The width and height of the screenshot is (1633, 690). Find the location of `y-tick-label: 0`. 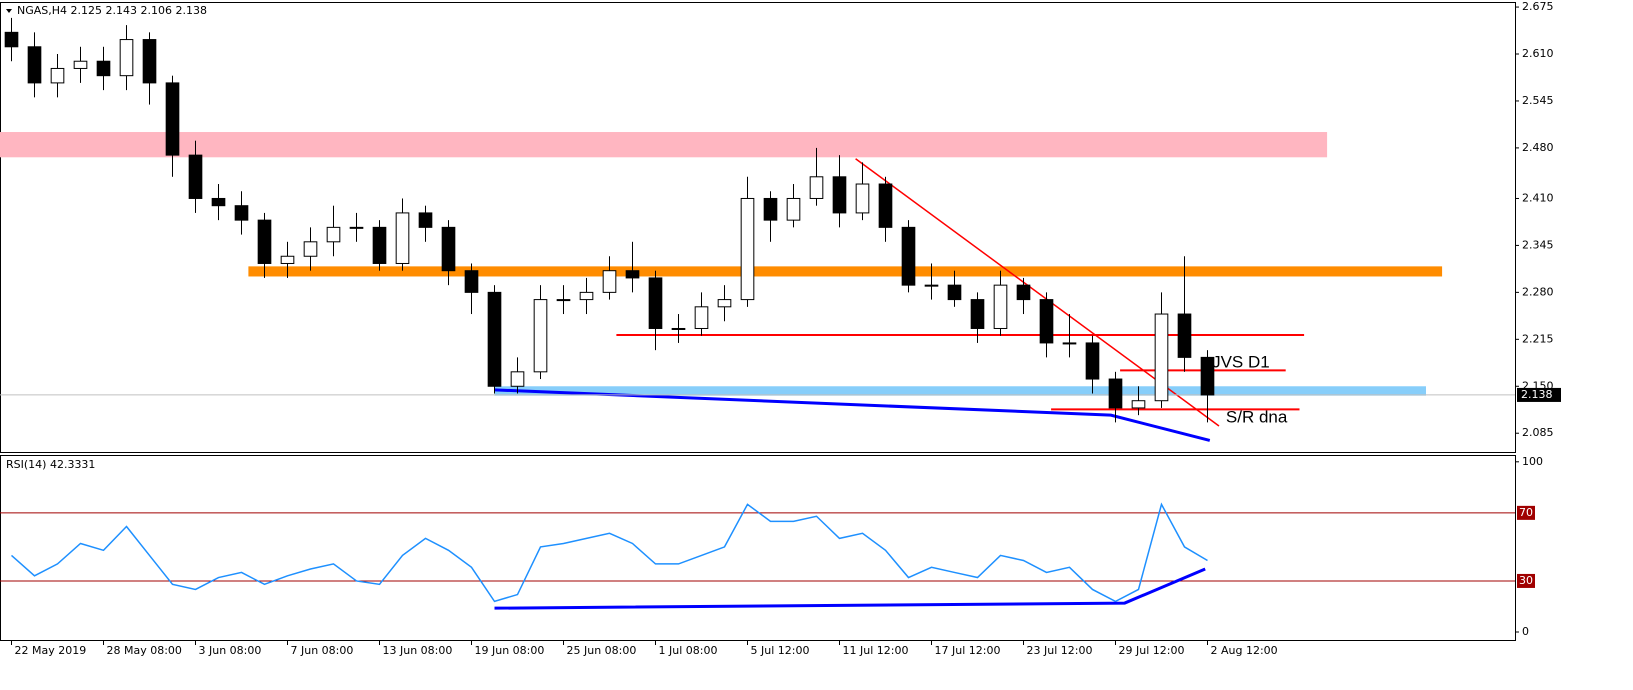

y-tick-label: 0 is located at coordinates (1525, 631).